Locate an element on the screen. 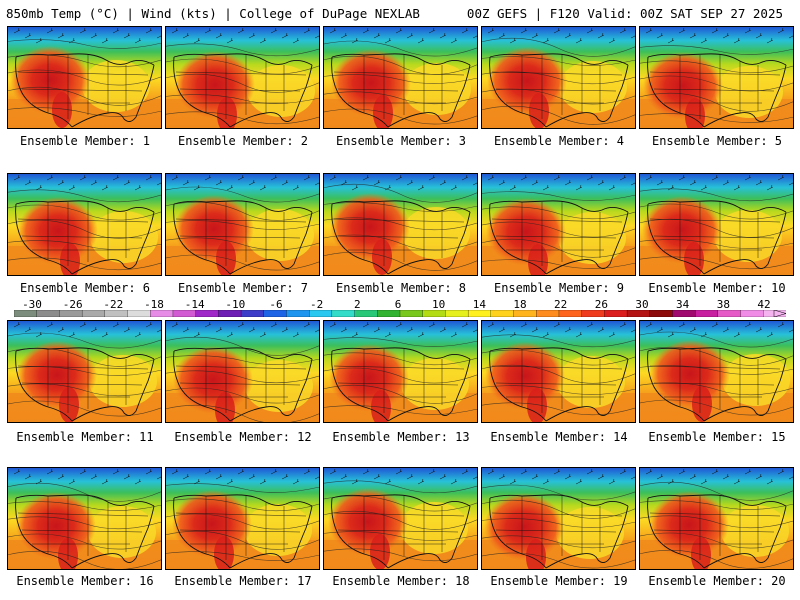 The width and height of the screenshot is (800, 600). ensemble-member-label: Ensemble Member: 17 is located at coordinates (243, 581).